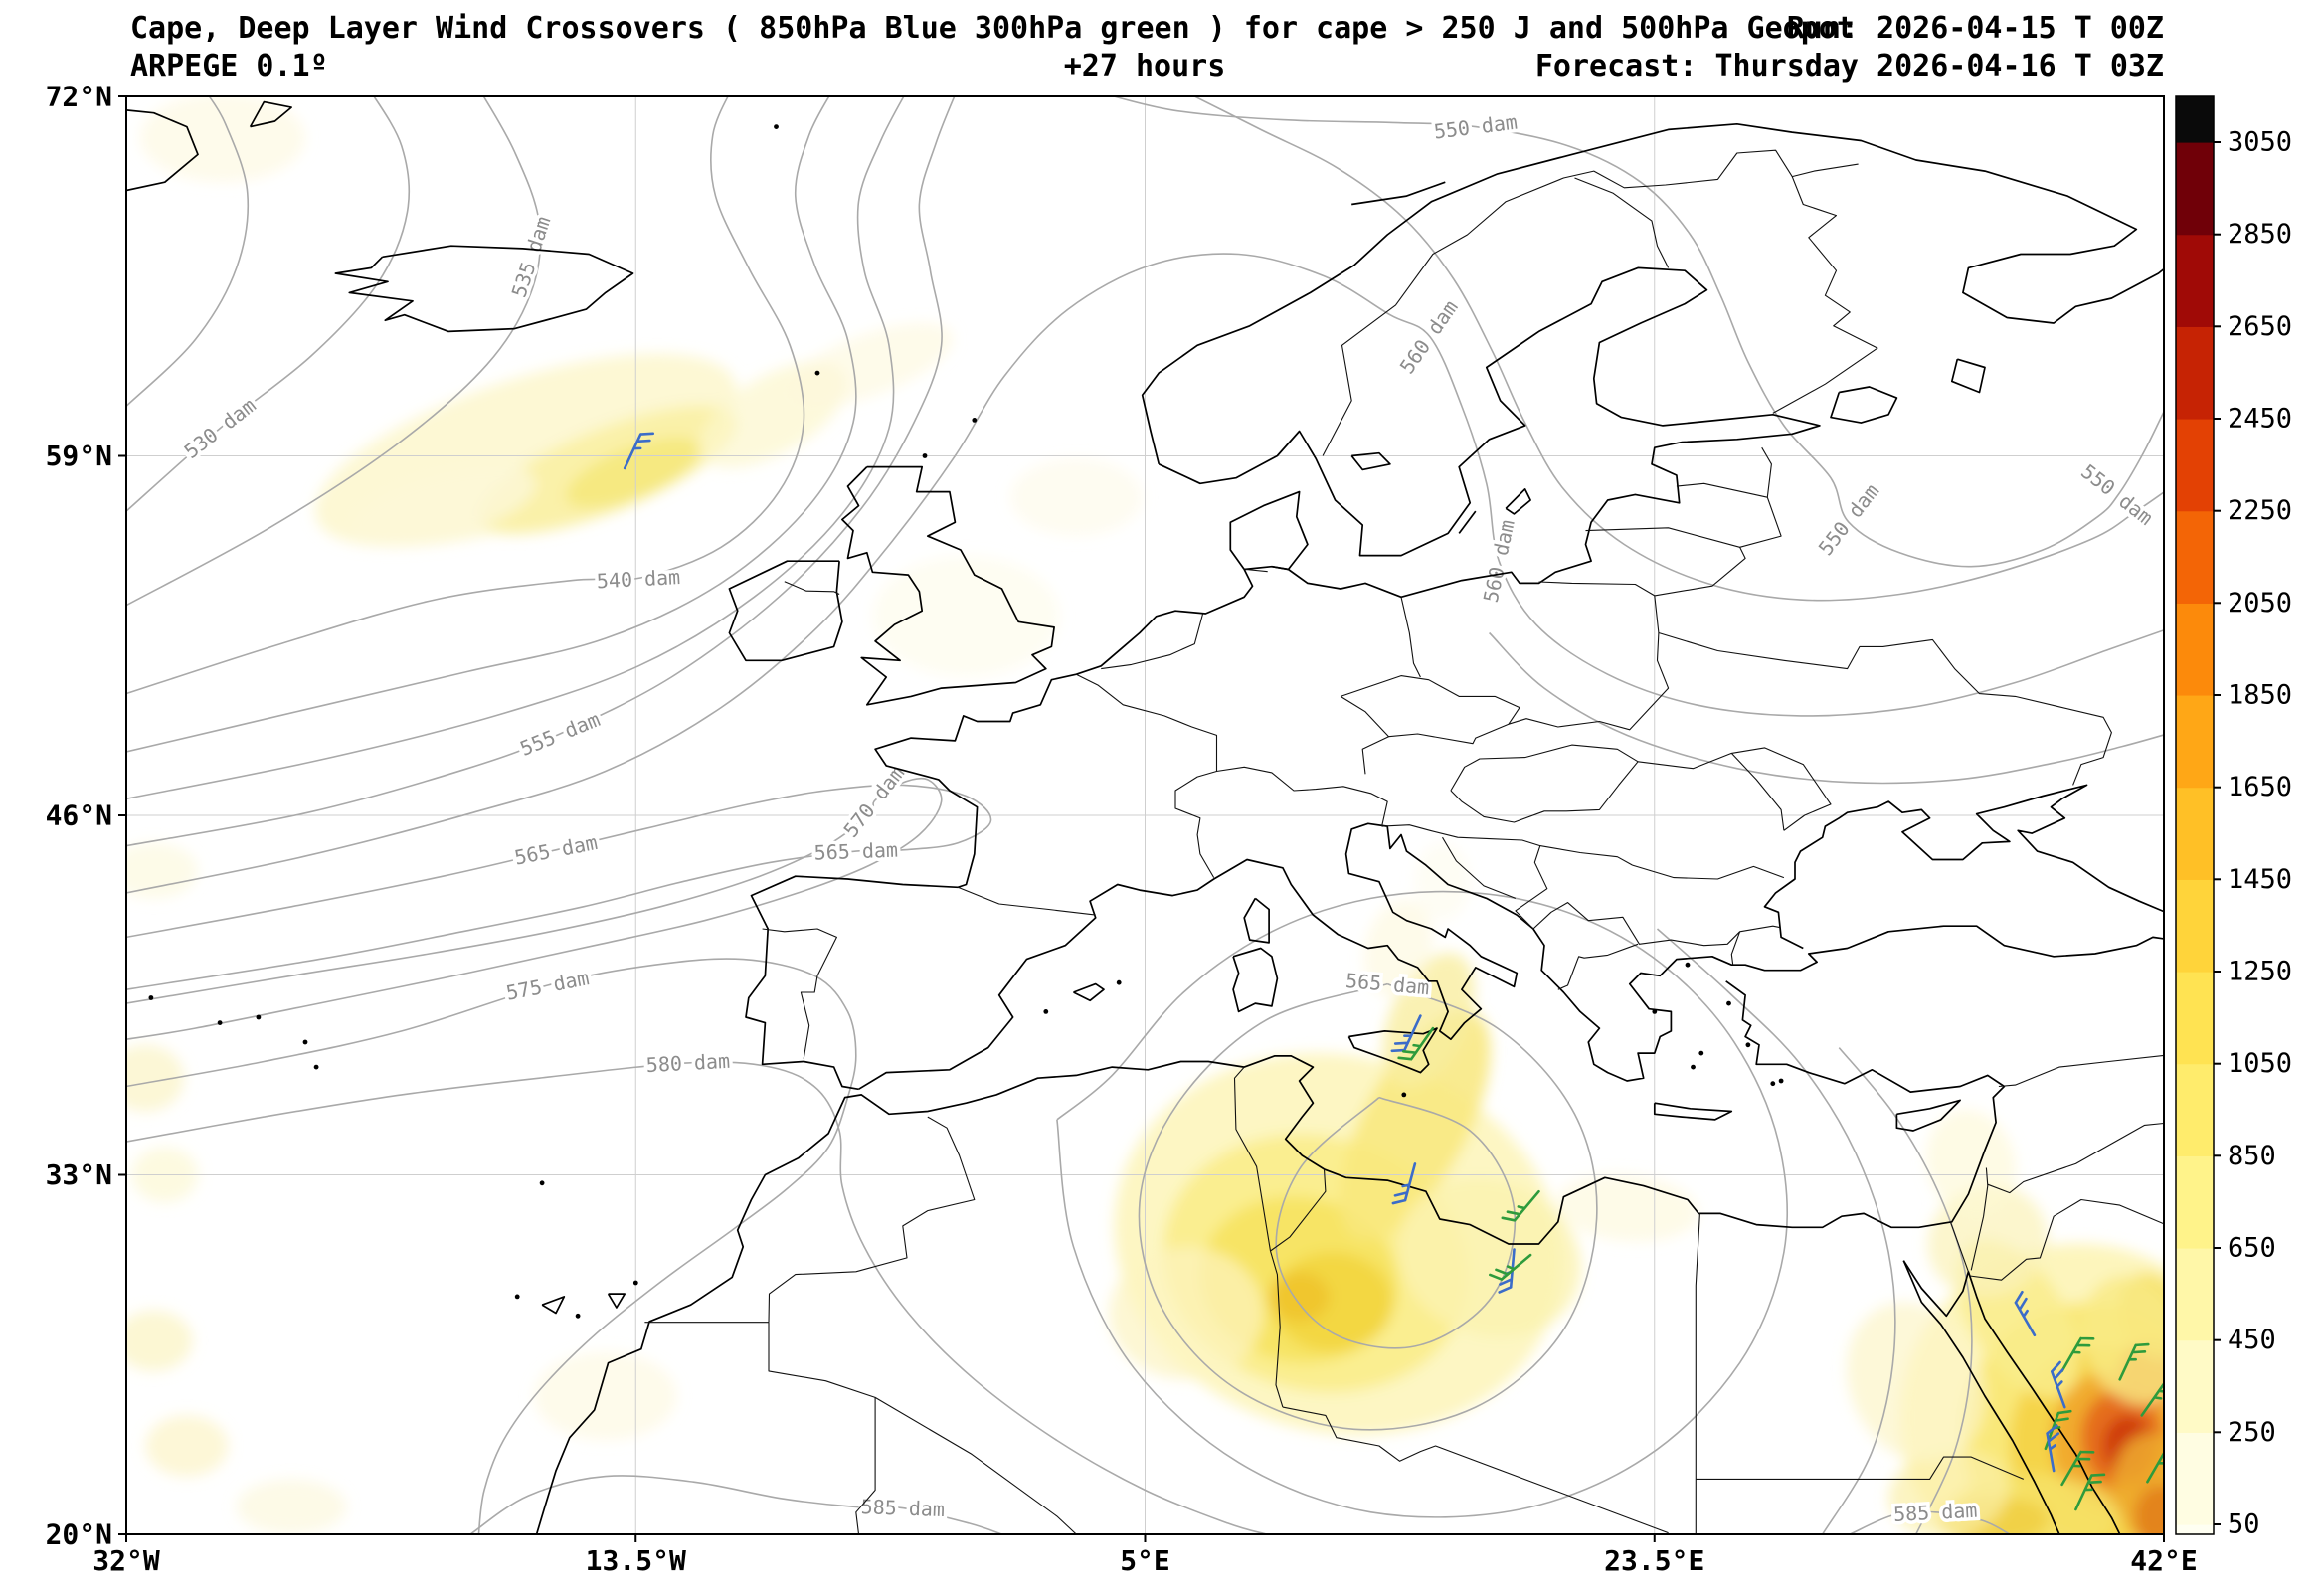  I want to click on contour-label: 575 dam, so click(547, 985).